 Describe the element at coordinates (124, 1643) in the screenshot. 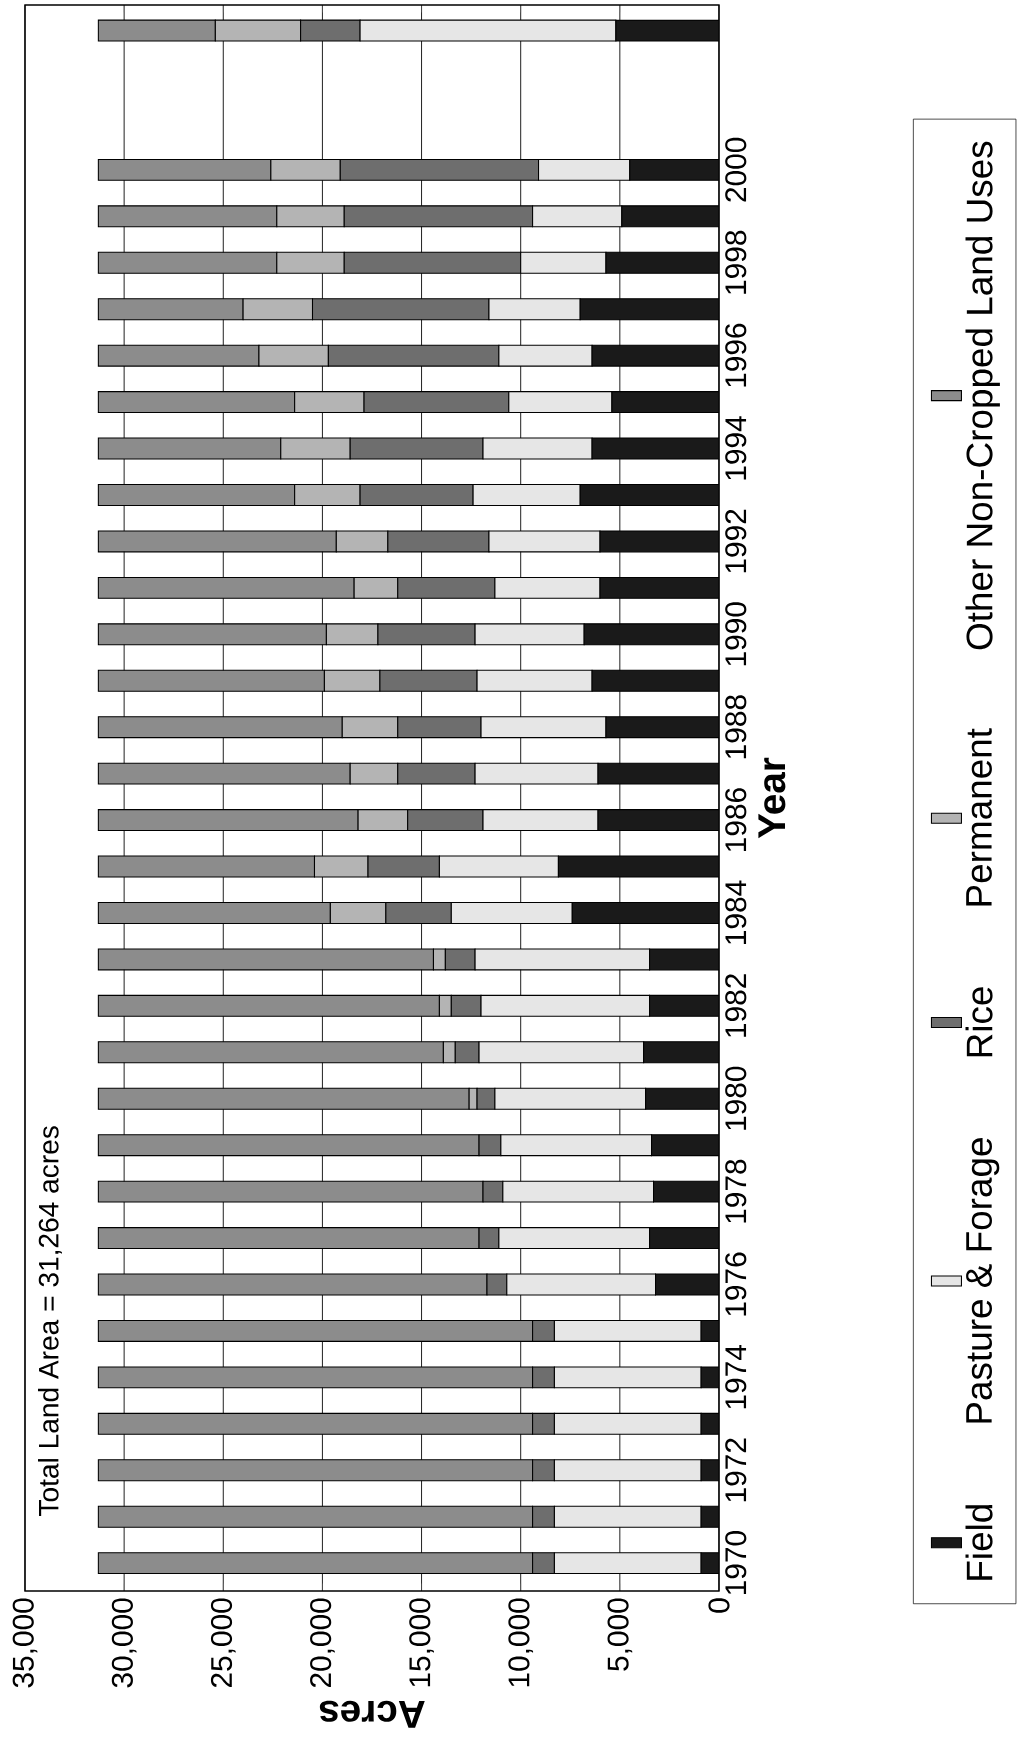

I see `x-tick-label: 30,000` at that location.